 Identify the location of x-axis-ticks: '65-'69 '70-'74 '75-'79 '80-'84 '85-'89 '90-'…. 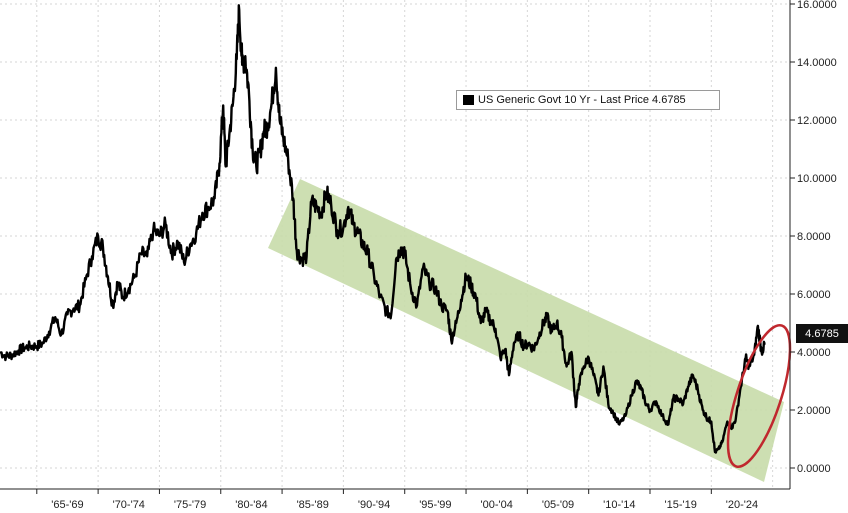
(397, 500).